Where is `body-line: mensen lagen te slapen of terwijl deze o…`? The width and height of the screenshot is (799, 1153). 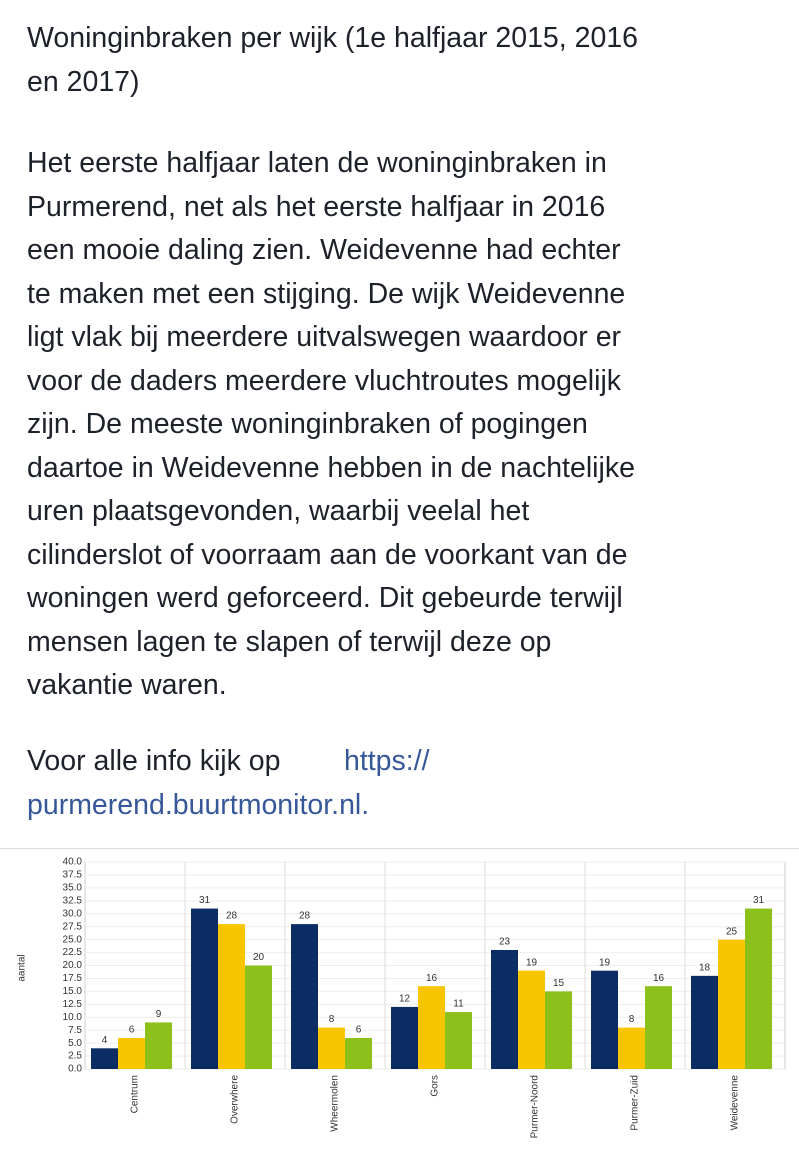 body-line: mensen lagen te slapen of terwijl deze o… is located at coordinates (289, 641).